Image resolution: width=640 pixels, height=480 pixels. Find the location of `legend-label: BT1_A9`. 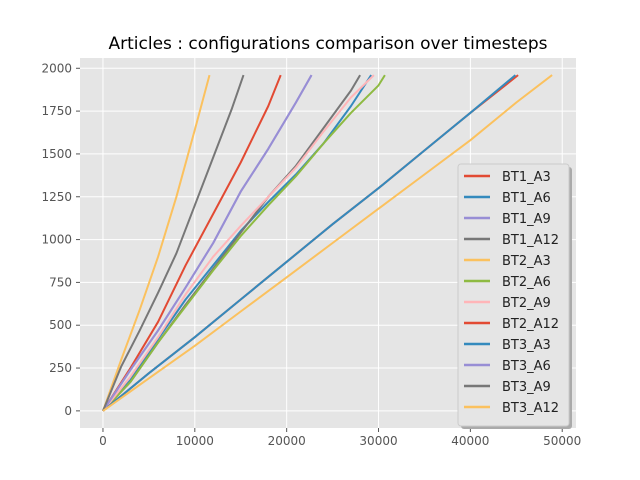

legend-label: BT1_A9 is located at coordinates (526, 219).